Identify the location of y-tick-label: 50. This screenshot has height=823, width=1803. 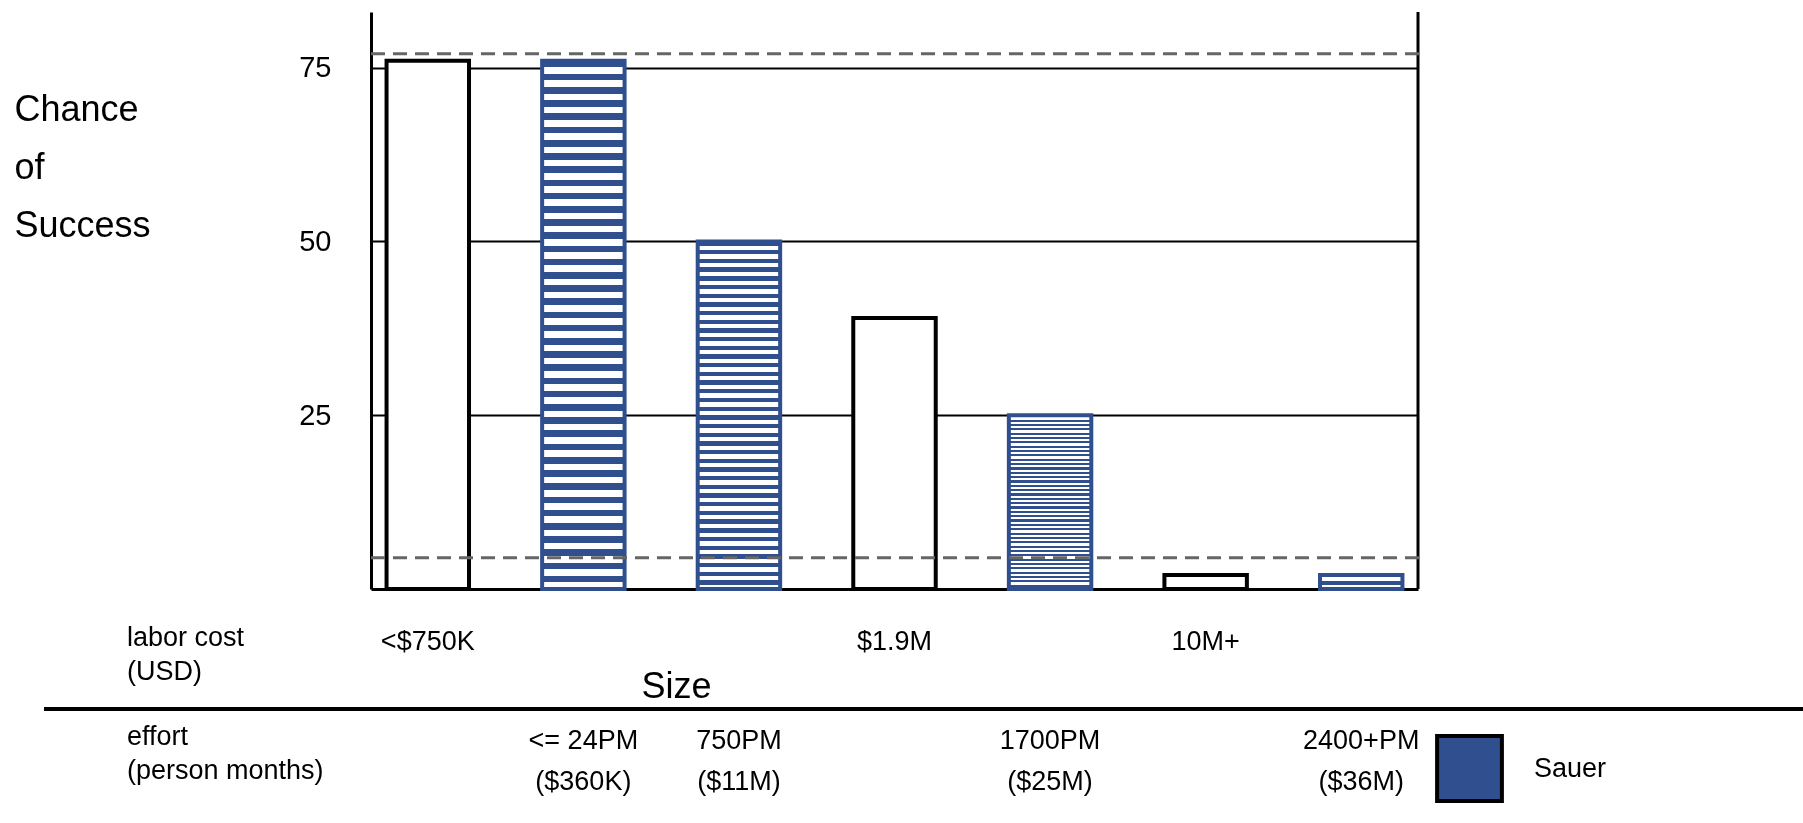
(315, 240).